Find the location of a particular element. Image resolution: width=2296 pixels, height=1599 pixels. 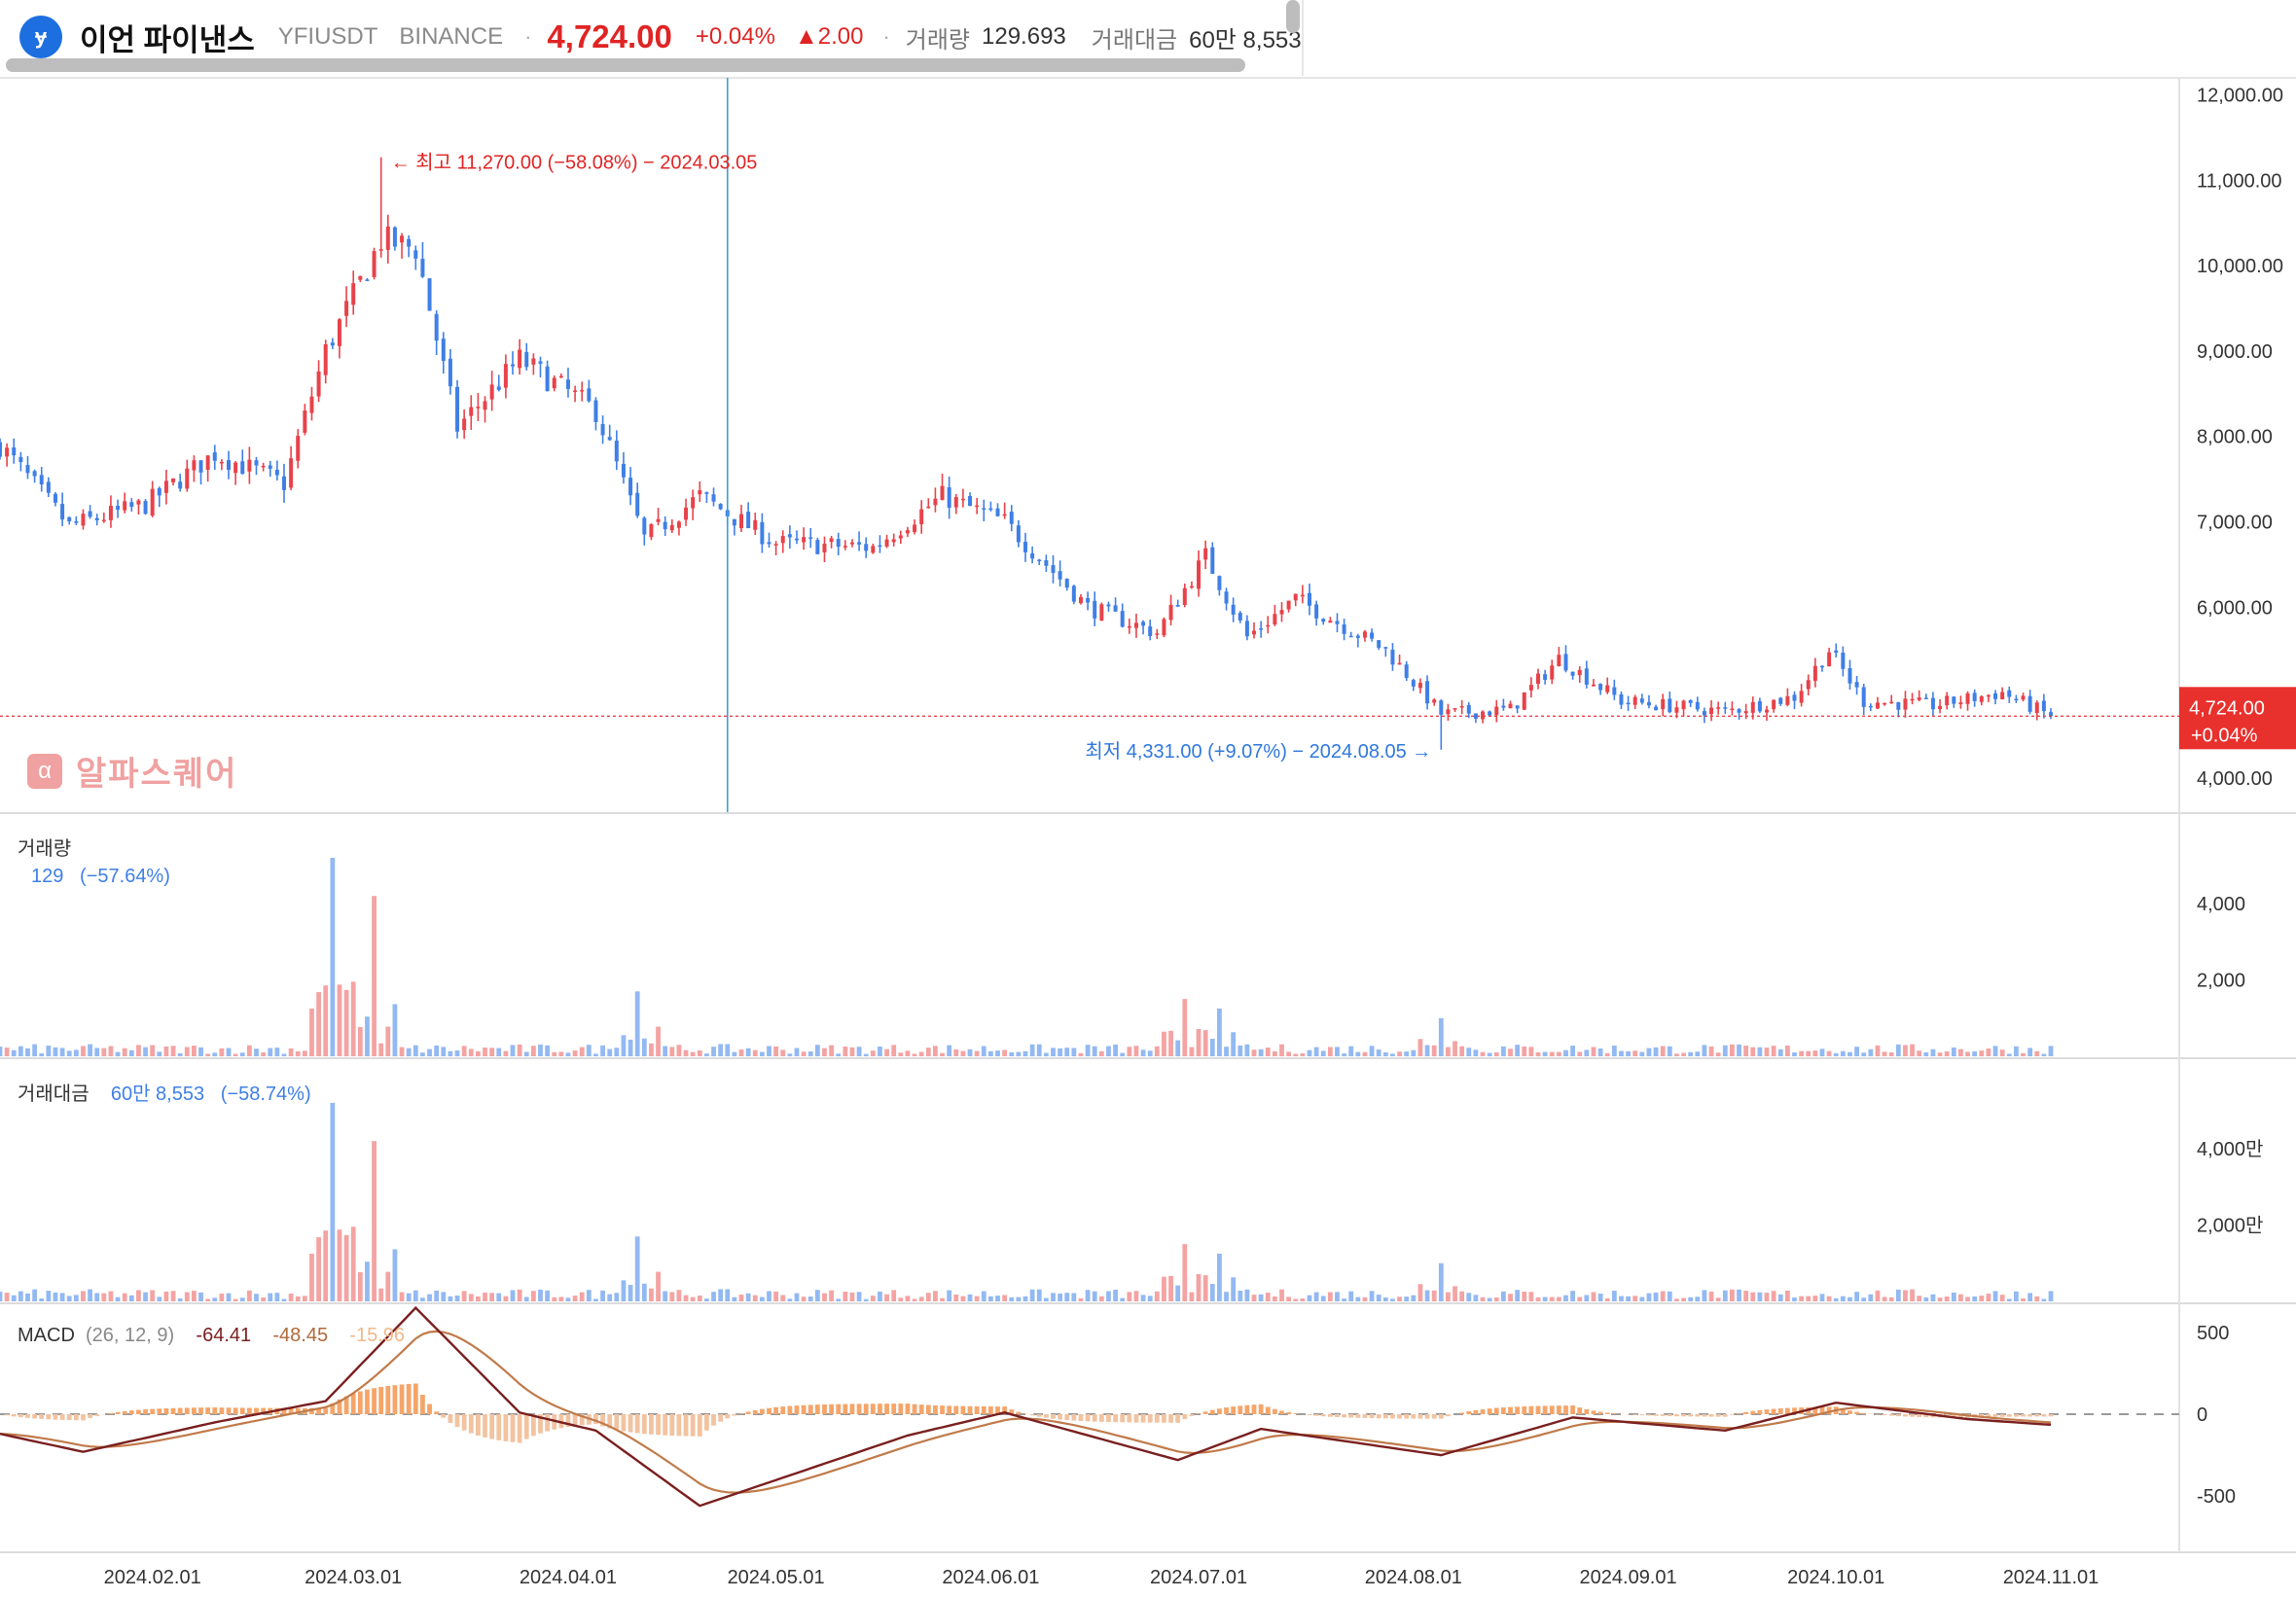

horizontal-scrollbar is located at coordinates (625, 65).